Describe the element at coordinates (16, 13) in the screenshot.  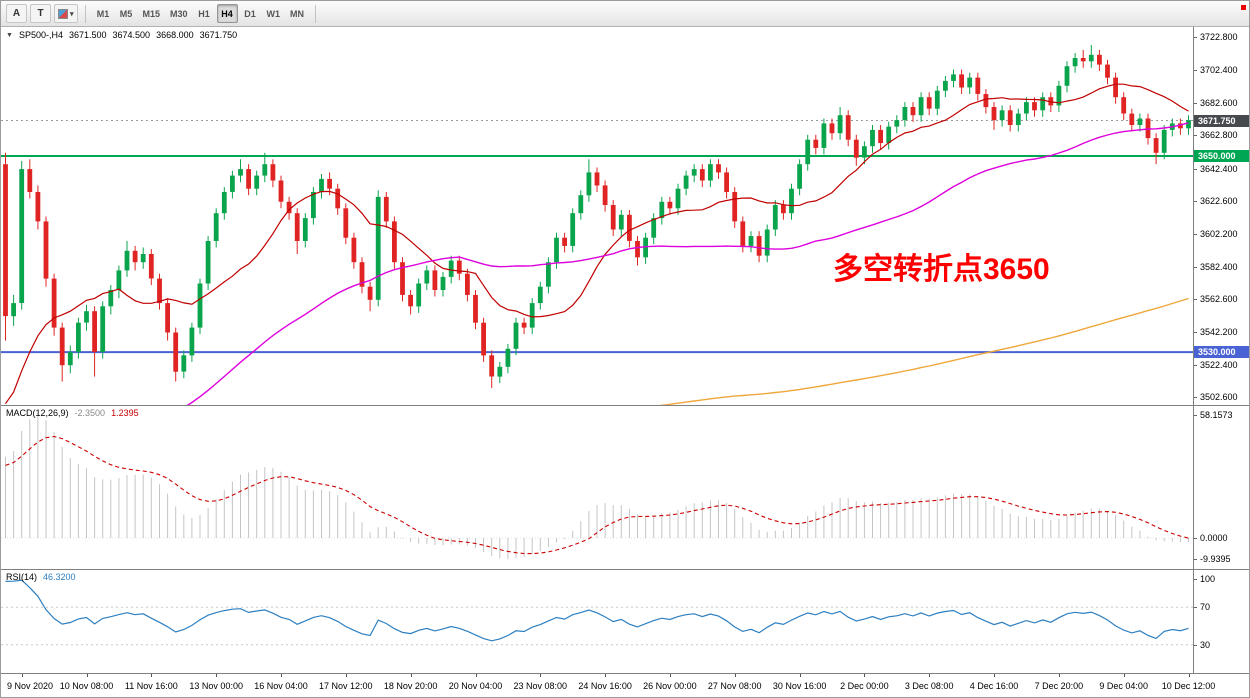
I see `arrow-tool-button: A` at that location.